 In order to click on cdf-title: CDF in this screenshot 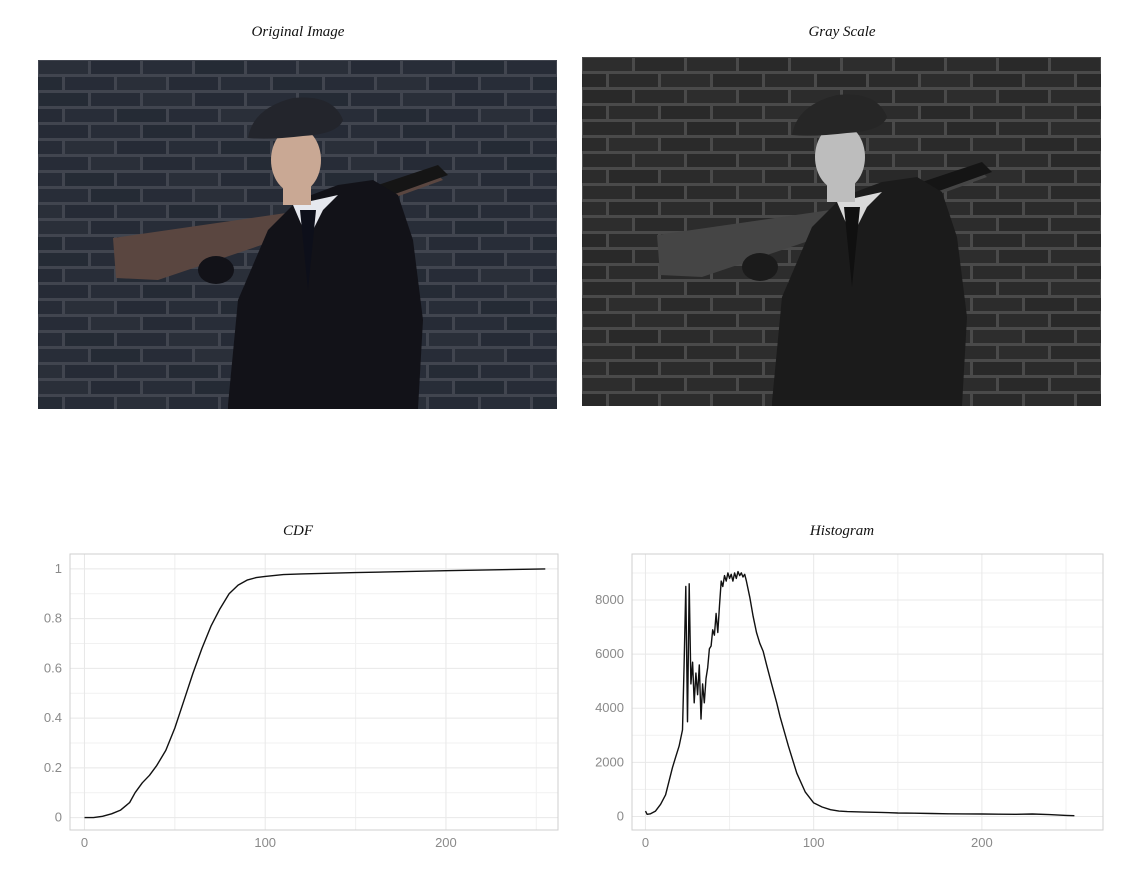, I will do `click(298, 531)`.